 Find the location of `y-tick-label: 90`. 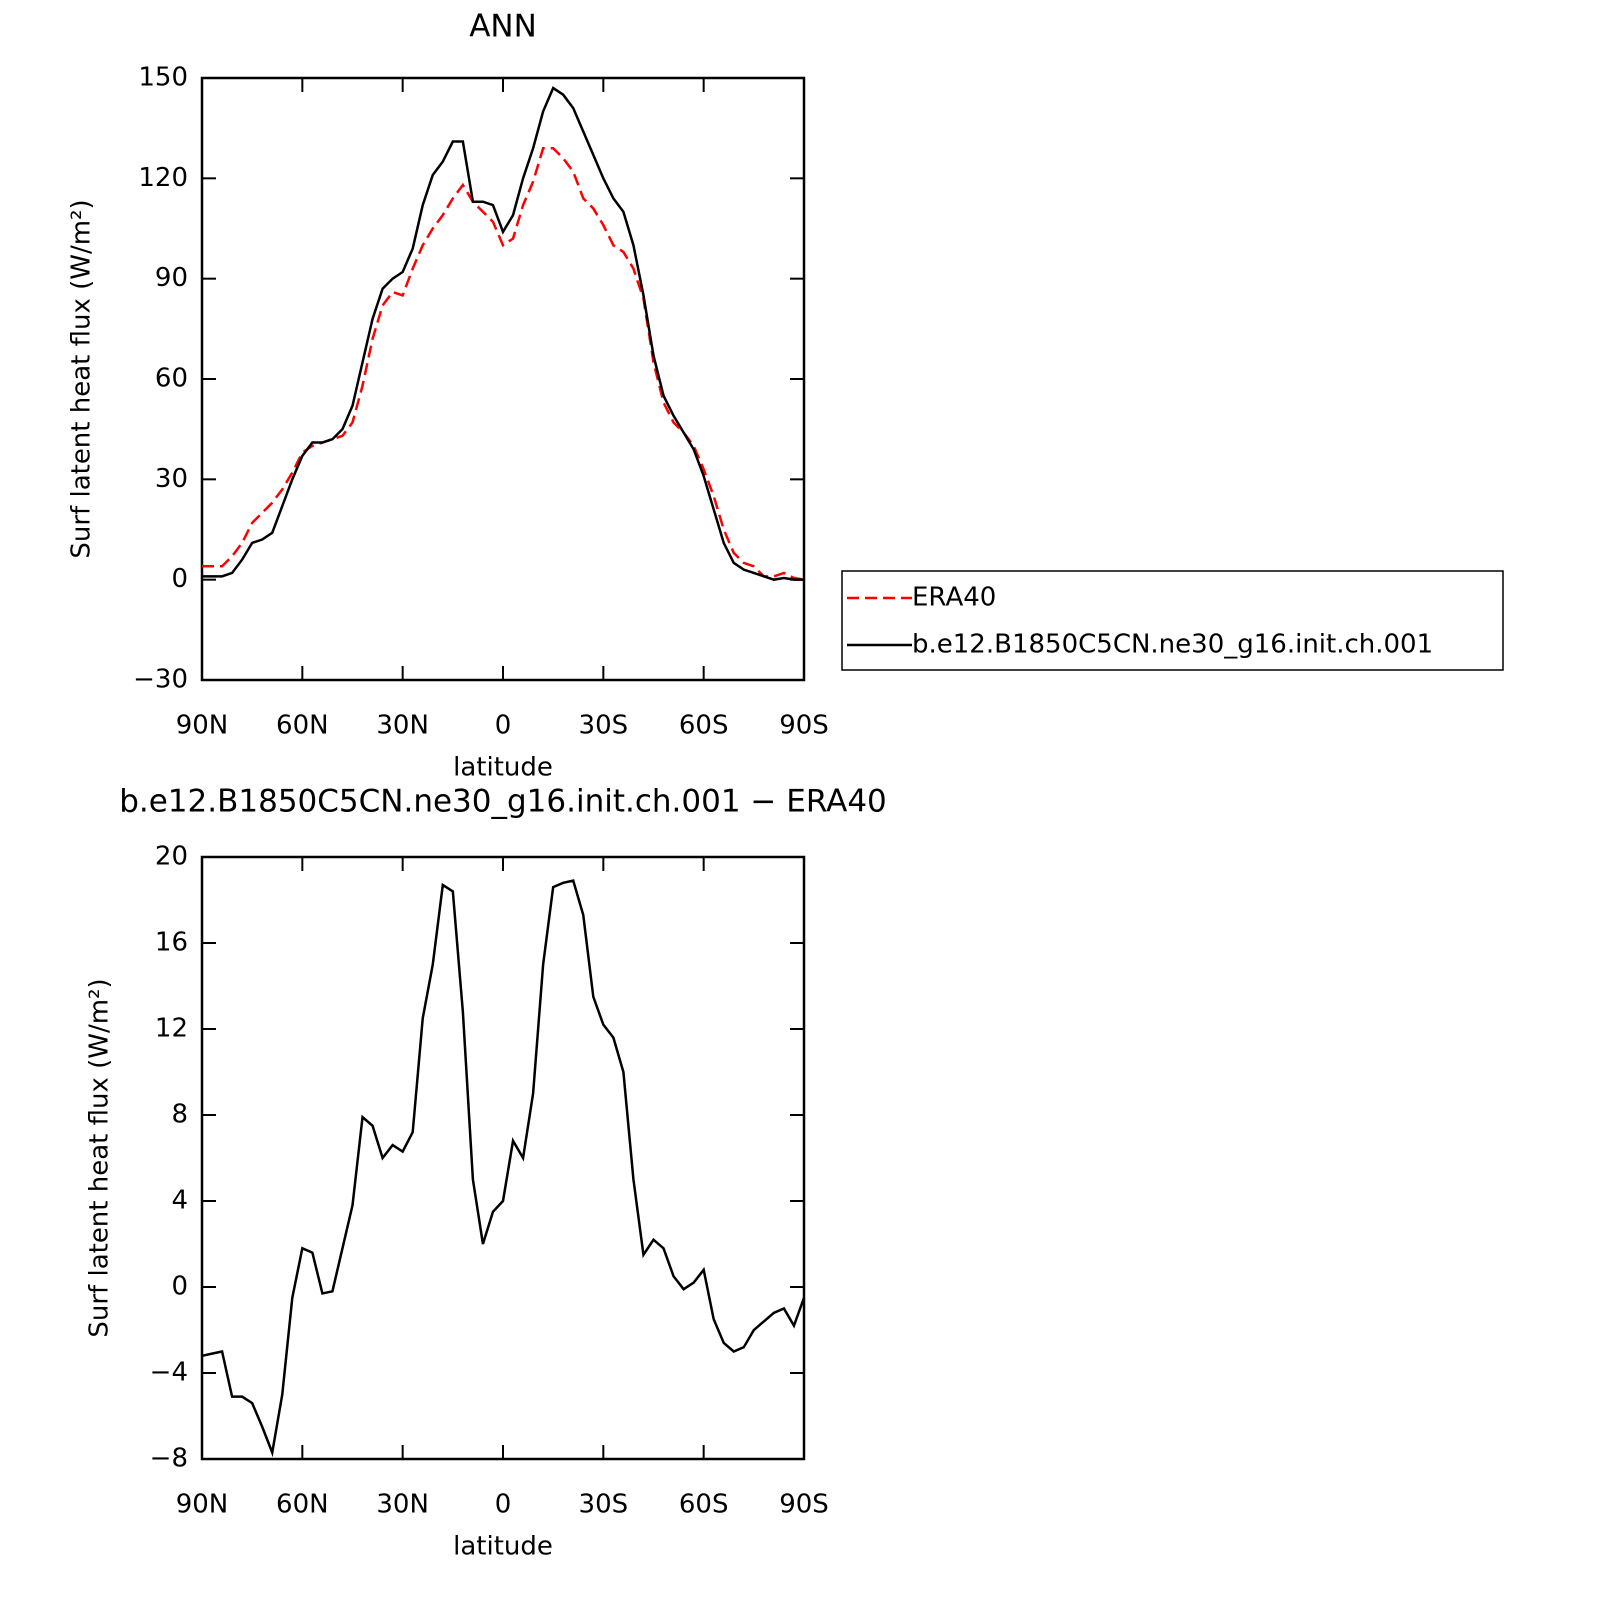

y-tick-label: 90 is located at coordinates (171, 278).